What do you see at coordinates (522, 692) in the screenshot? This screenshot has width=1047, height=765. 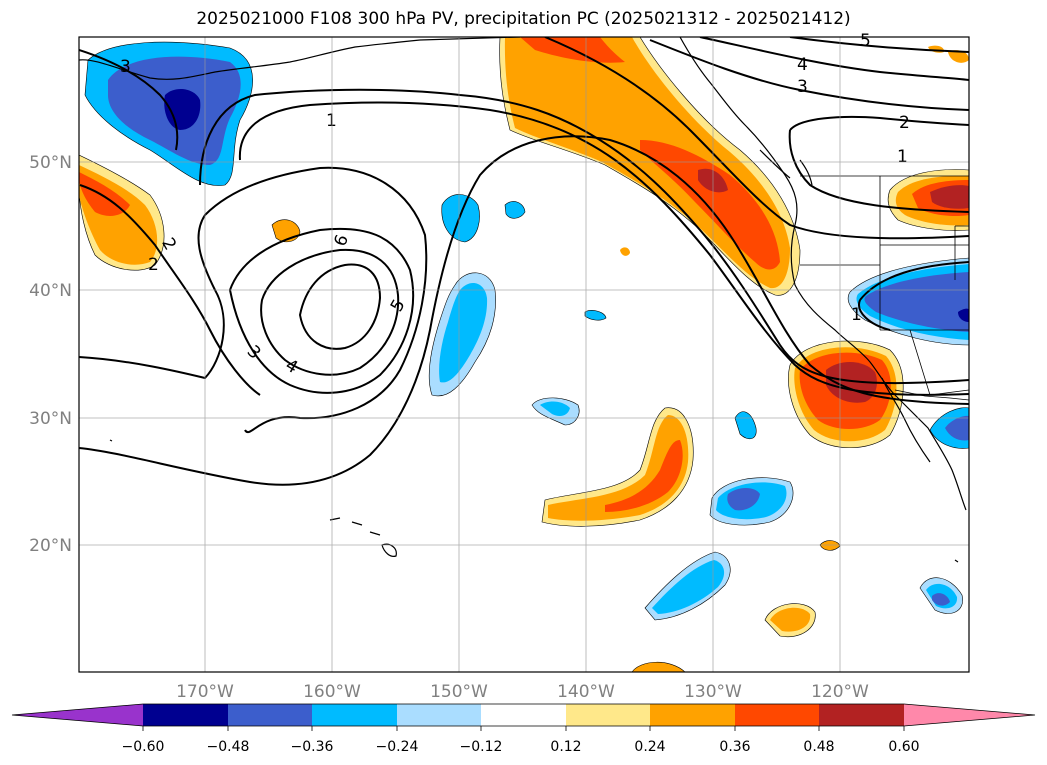 I see `lon-labels: 170°W 160°W 150°W 140°W 130°W 120°W` at bounding box center [522, 692].